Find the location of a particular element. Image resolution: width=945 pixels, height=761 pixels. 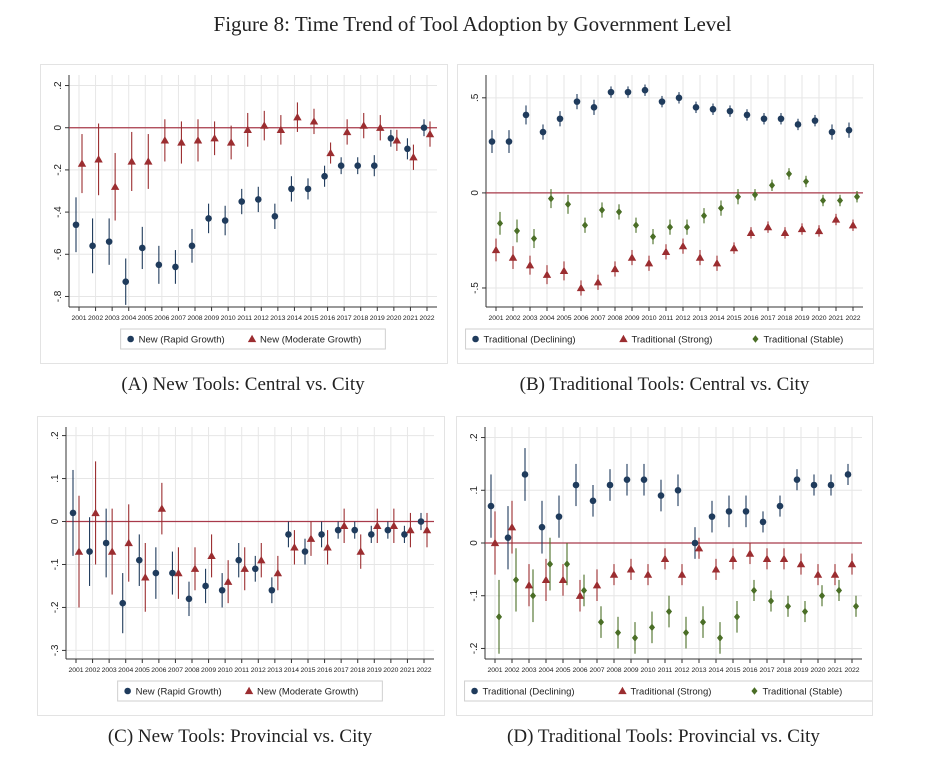

x-tick-label: 2002 is located at coordinates (92, 670).